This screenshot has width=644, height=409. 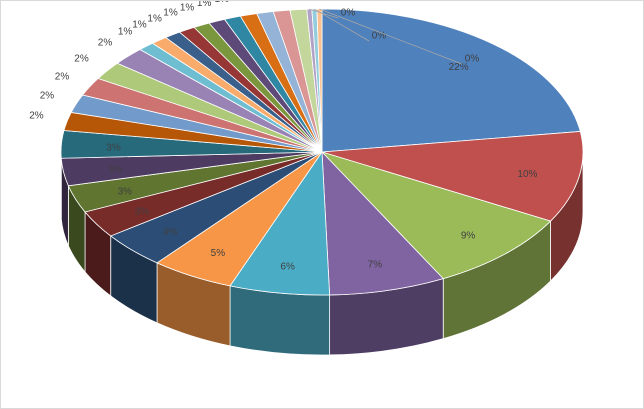 What do you see at coordinates (115, 170) in the screenshot?
I see `data-label-10: 3%` at bounding box center [115, 170].